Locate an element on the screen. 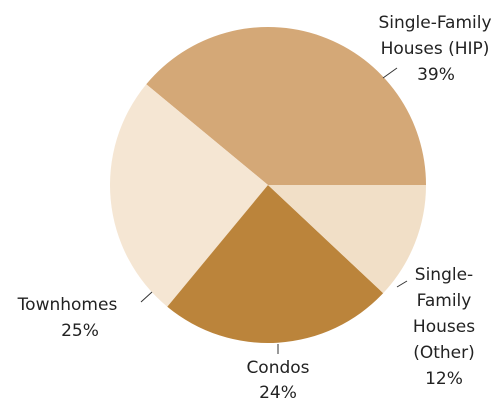 This screenshot has height=406, width=493. slice-value-label: 39% is located at coordinates (436, 75).